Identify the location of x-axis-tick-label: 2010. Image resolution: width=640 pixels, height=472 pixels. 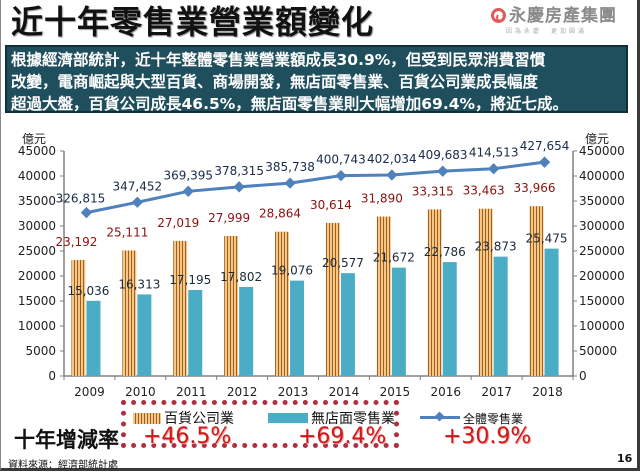
(140, 392).